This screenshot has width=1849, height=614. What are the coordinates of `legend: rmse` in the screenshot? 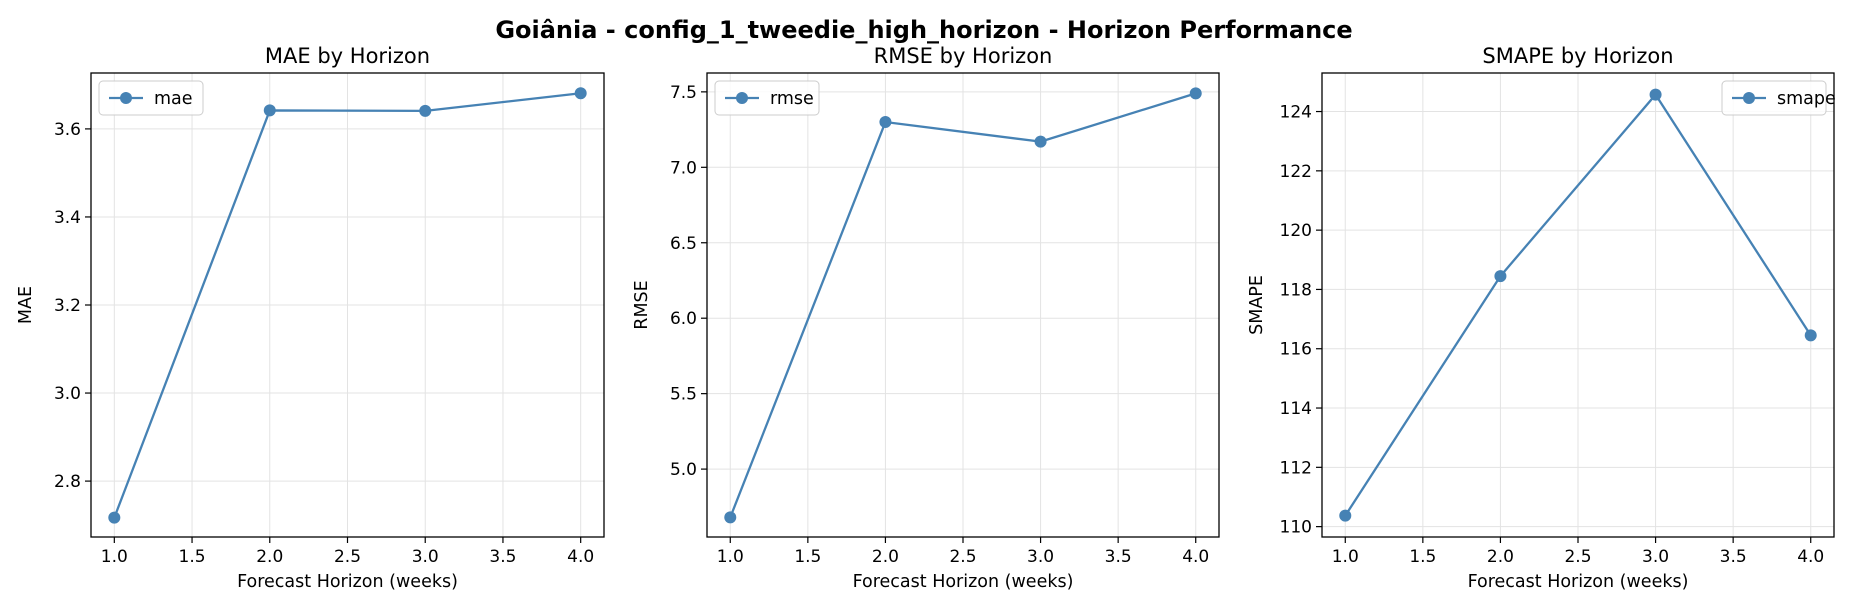 It's located at (767, 98).